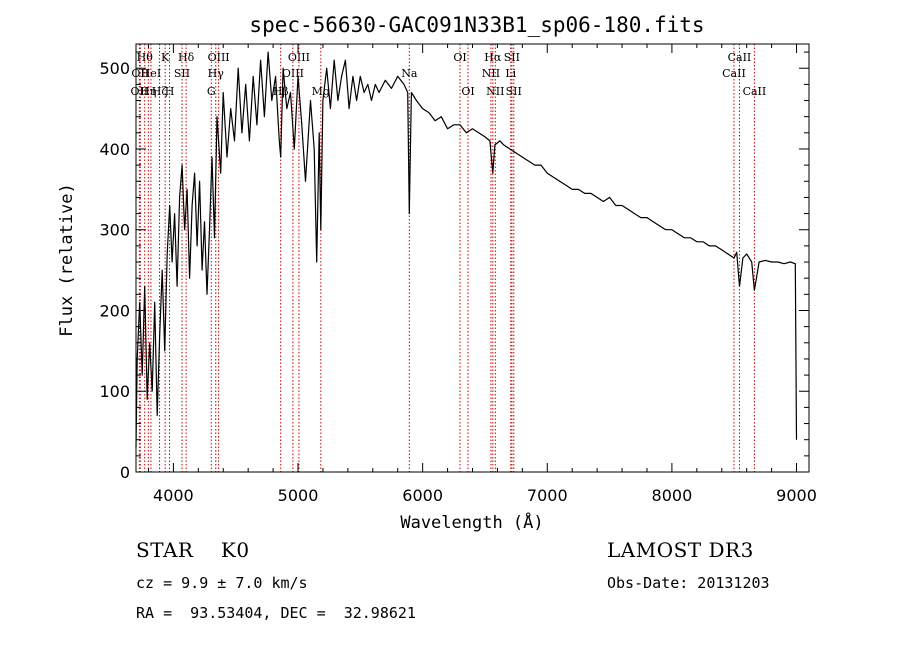  What do you see at coordinates (148, 91) in the screenshot?
I see `spectral-line-label: Hη` at bounding box center [148, 91].